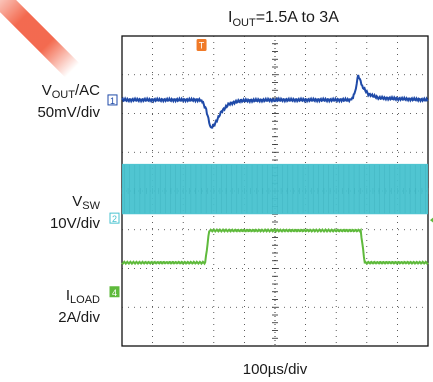 This screenshot has width=433, height=382. I want to click on channel1-marker-text: 1, so click(112, 101).